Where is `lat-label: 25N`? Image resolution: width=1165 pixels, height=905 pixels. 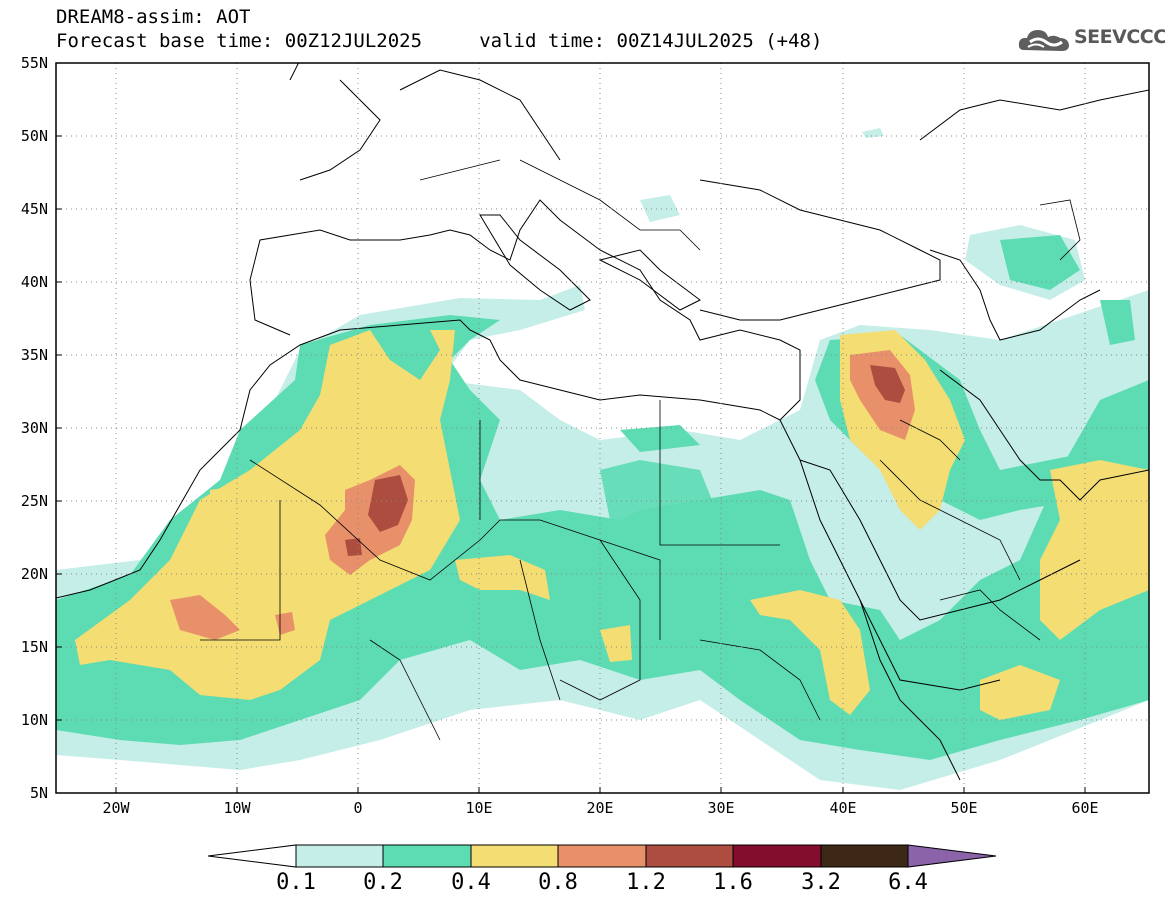
lat-label: 25N is located at coordinates (34, 501).